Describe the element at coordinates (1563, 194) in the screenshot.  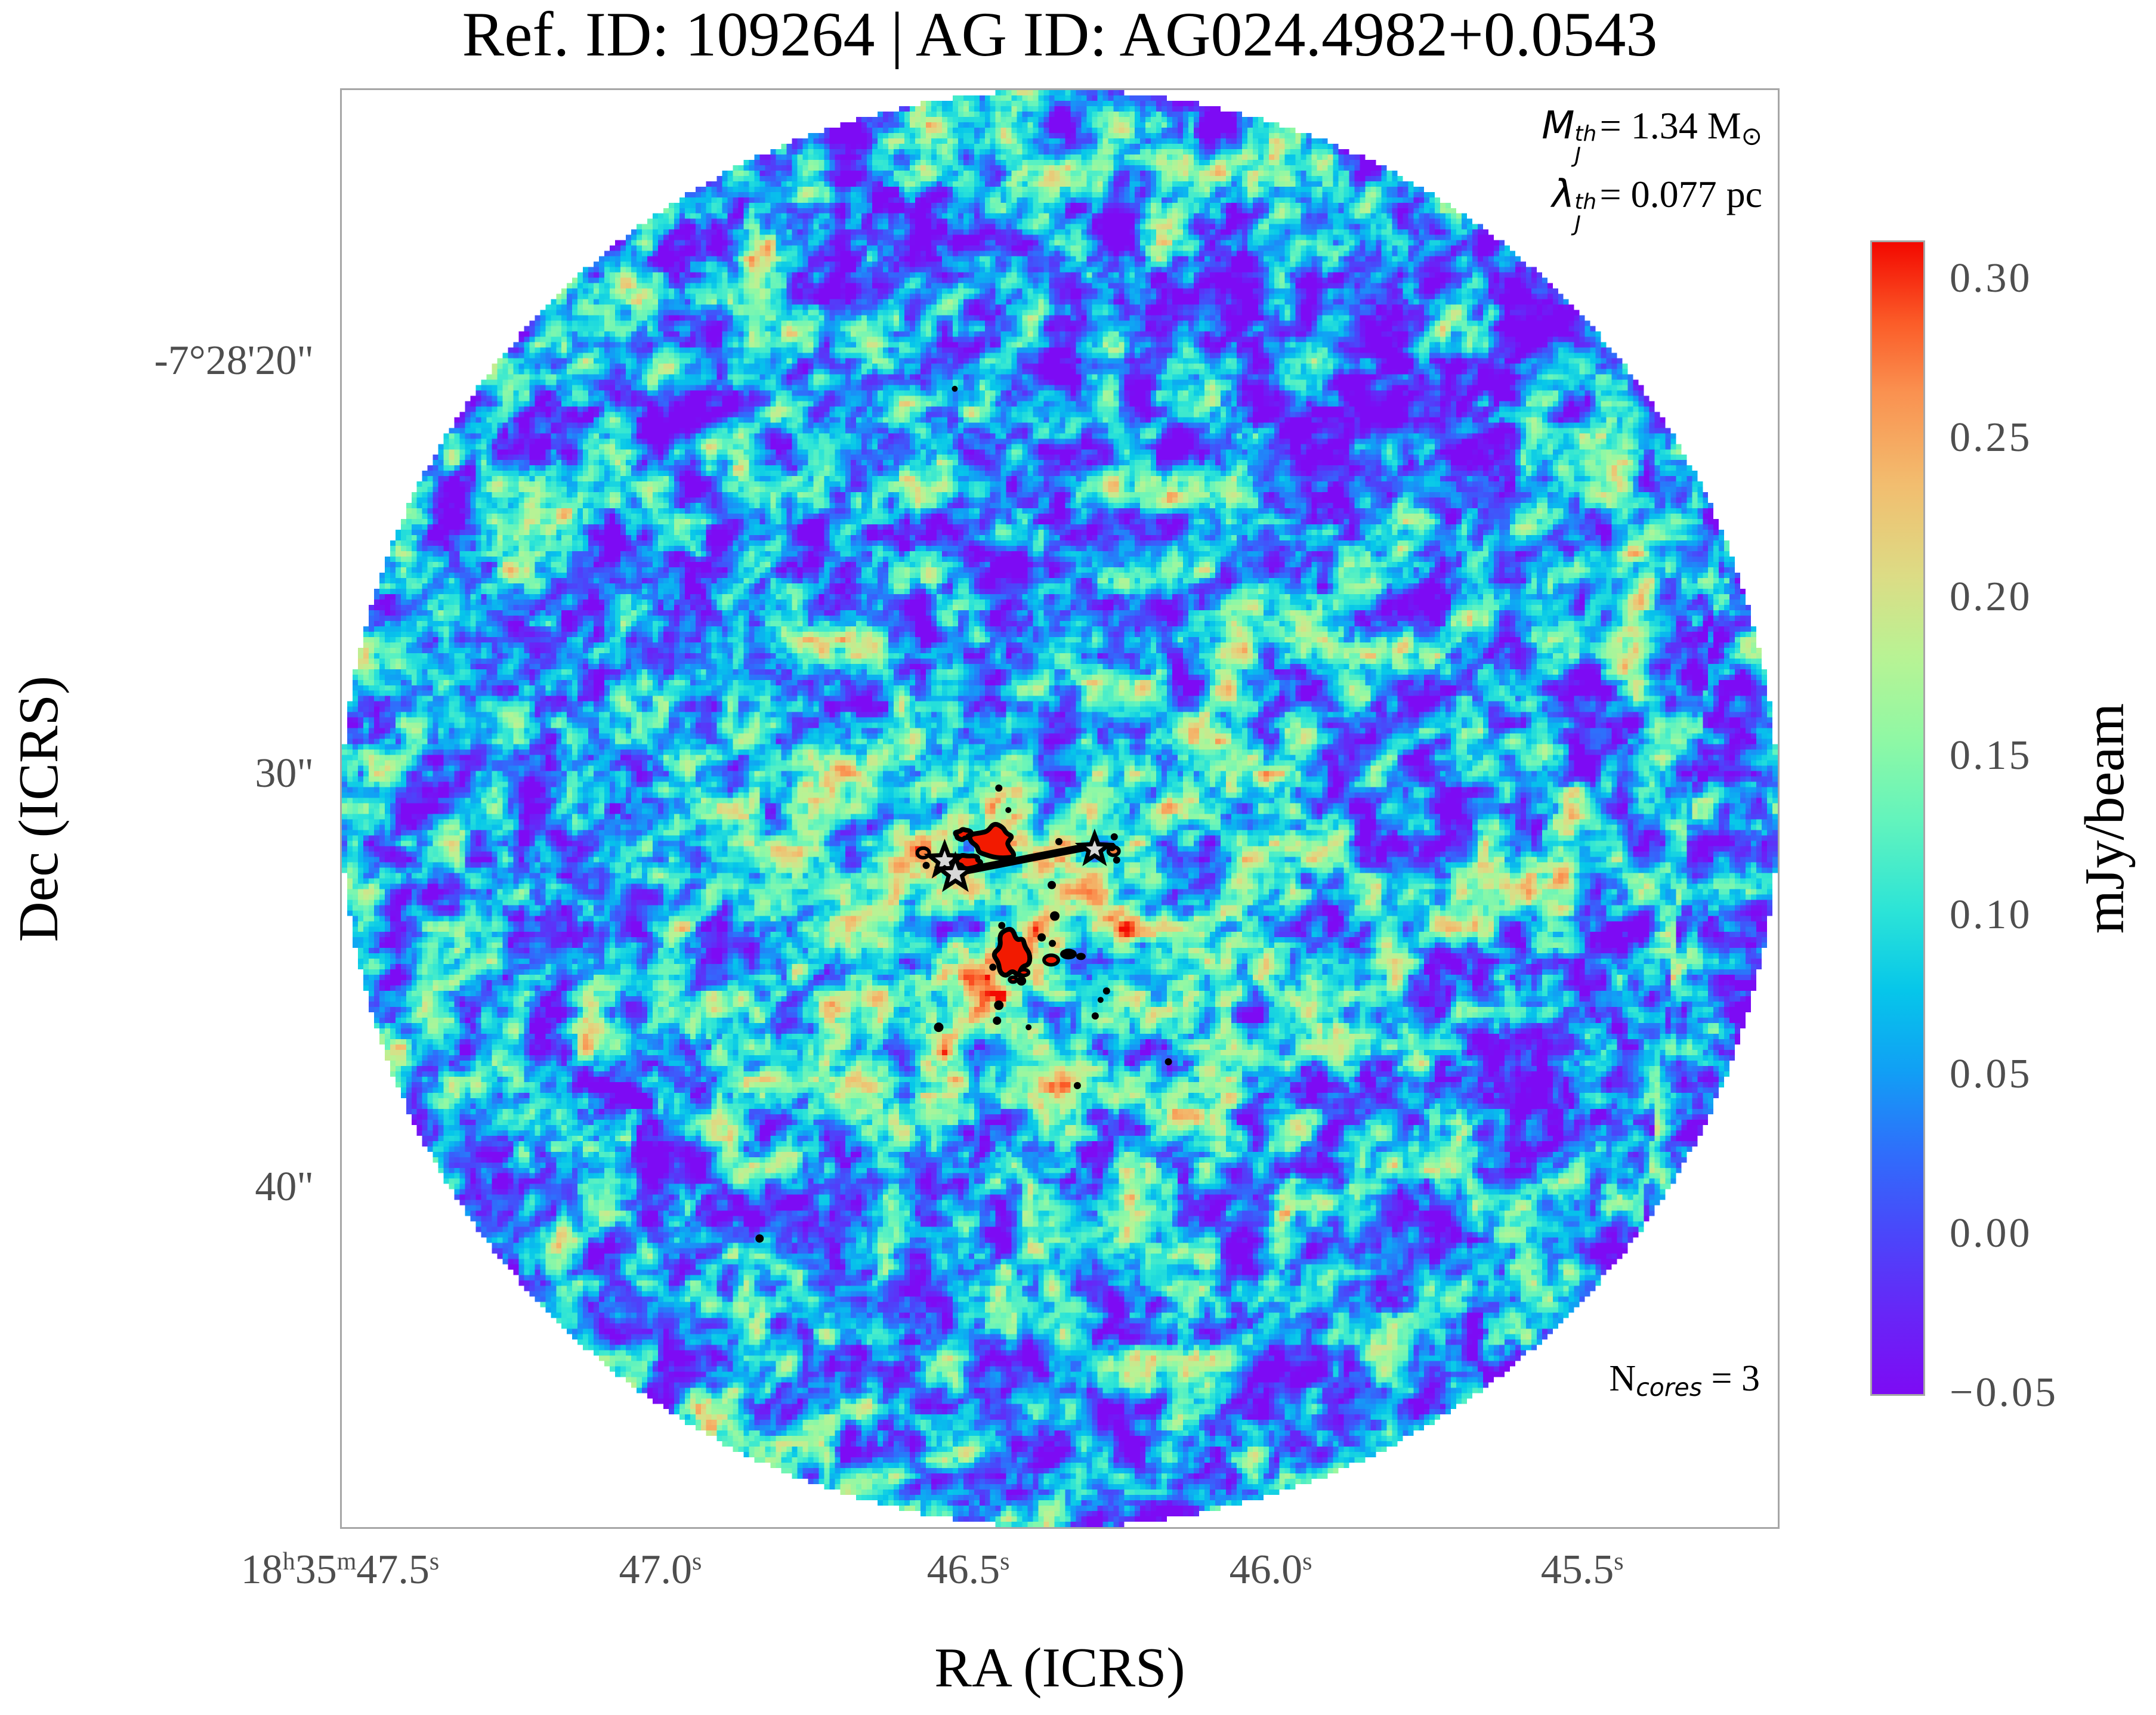
I see `lambda-symbol: λ` at that location.